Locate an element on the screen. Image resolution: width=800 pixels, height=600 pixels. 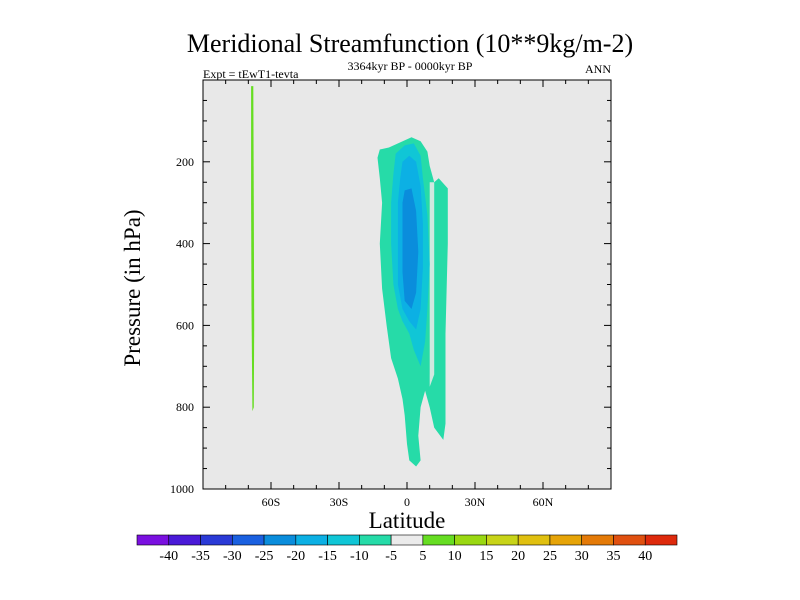
x-axis-label: Latitude is located at coordinates (407, 520).